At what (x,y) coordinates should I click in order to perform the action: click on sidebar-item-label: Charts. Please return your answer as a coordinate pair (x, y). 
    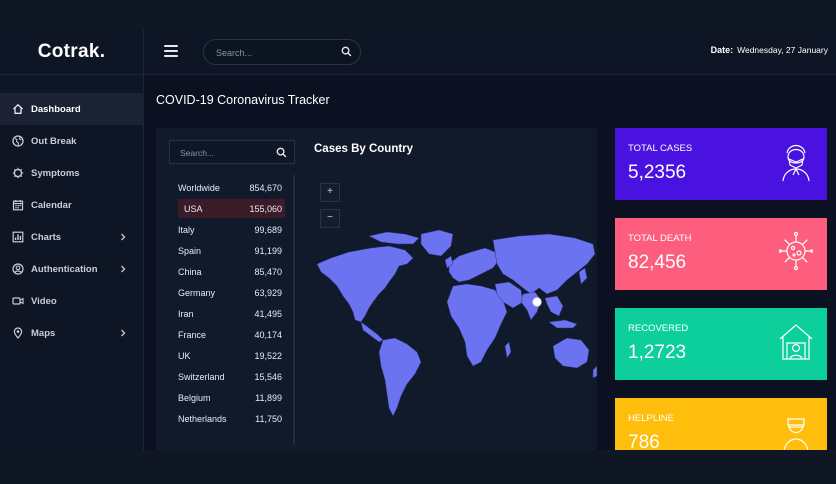
    Looking at the image, I should click on (46, 237).